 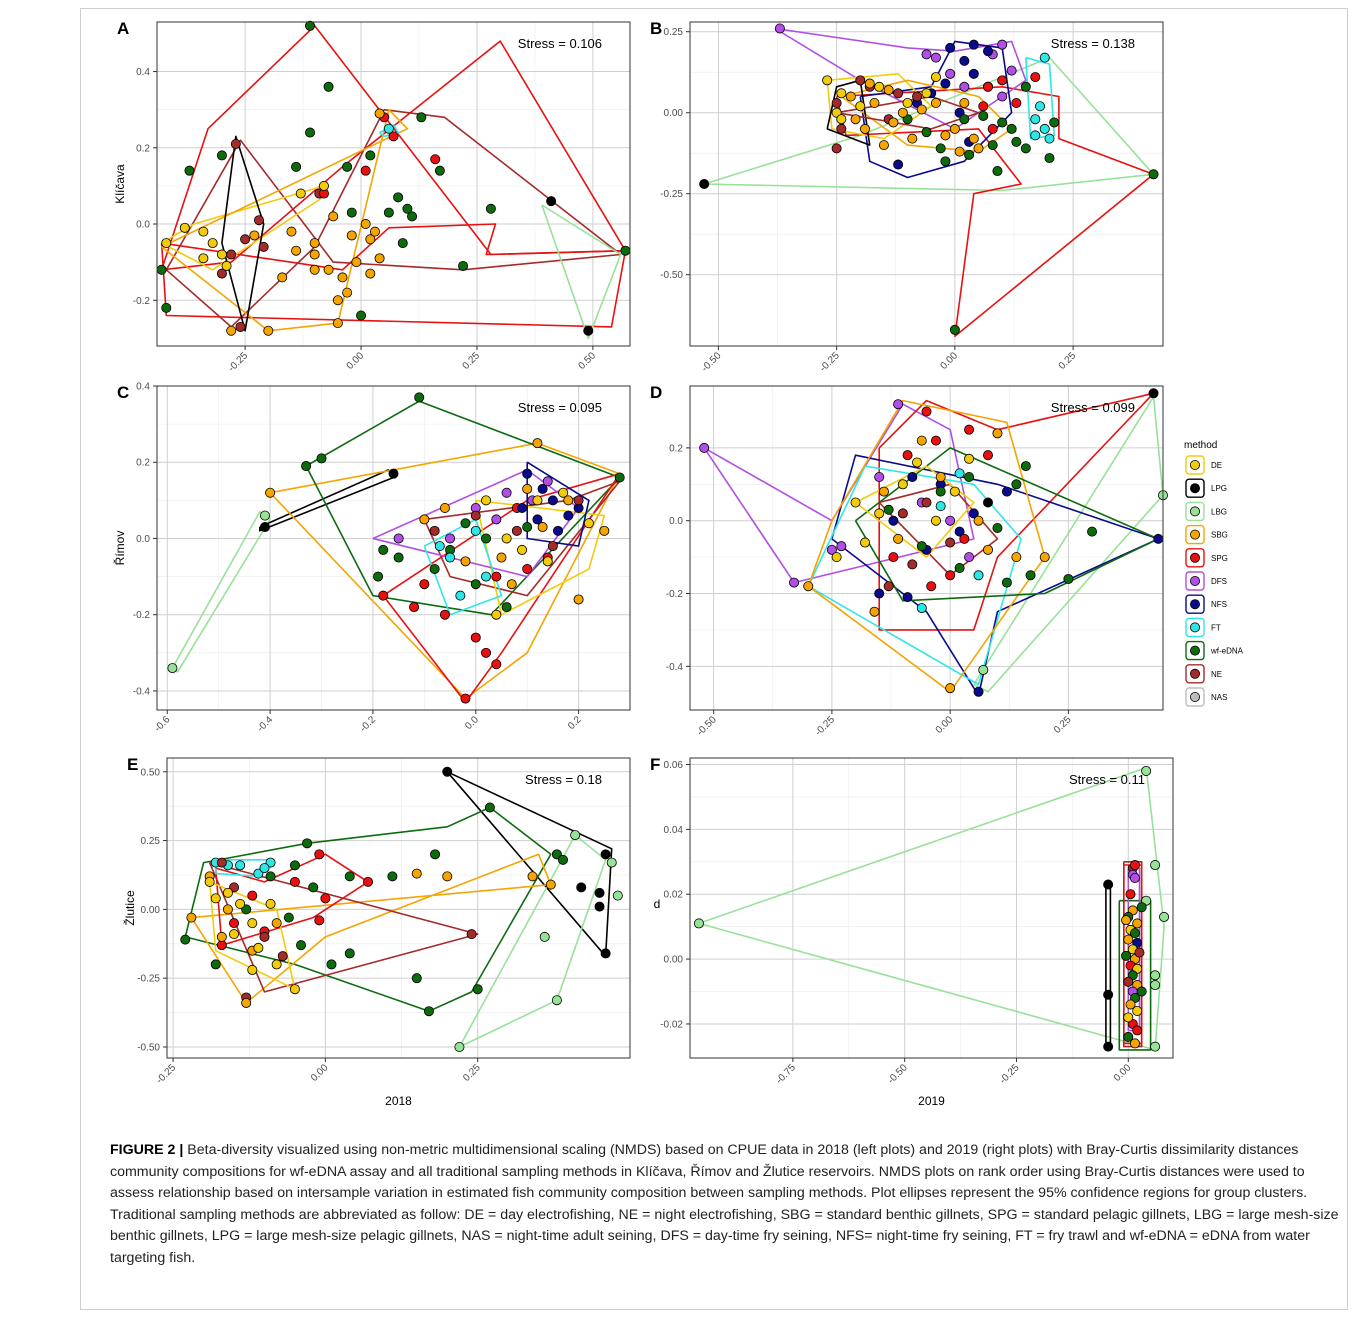 What do you see at coordinates (931, 1101) in the screenshot?
I see `x-axis-label: 2019` at bounding box center [931, 1101].